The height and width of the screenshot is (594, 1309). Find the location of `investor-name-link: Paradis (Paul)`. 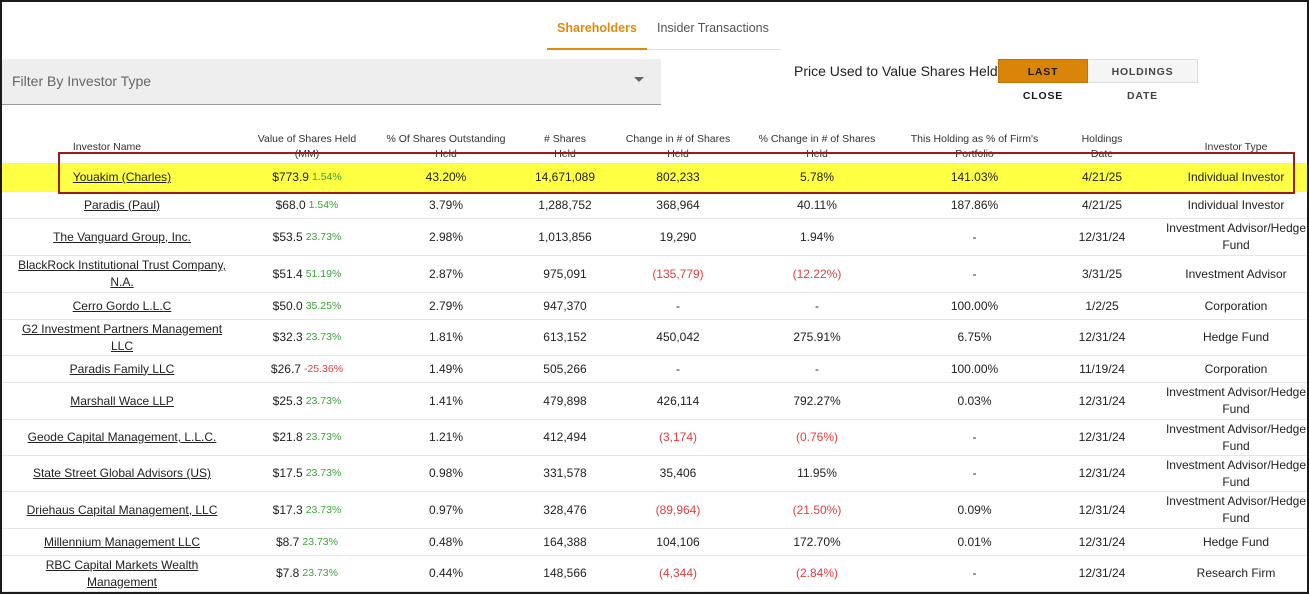

investor-name-link: Paradis (Paul) is located at coordinates (122, 204).